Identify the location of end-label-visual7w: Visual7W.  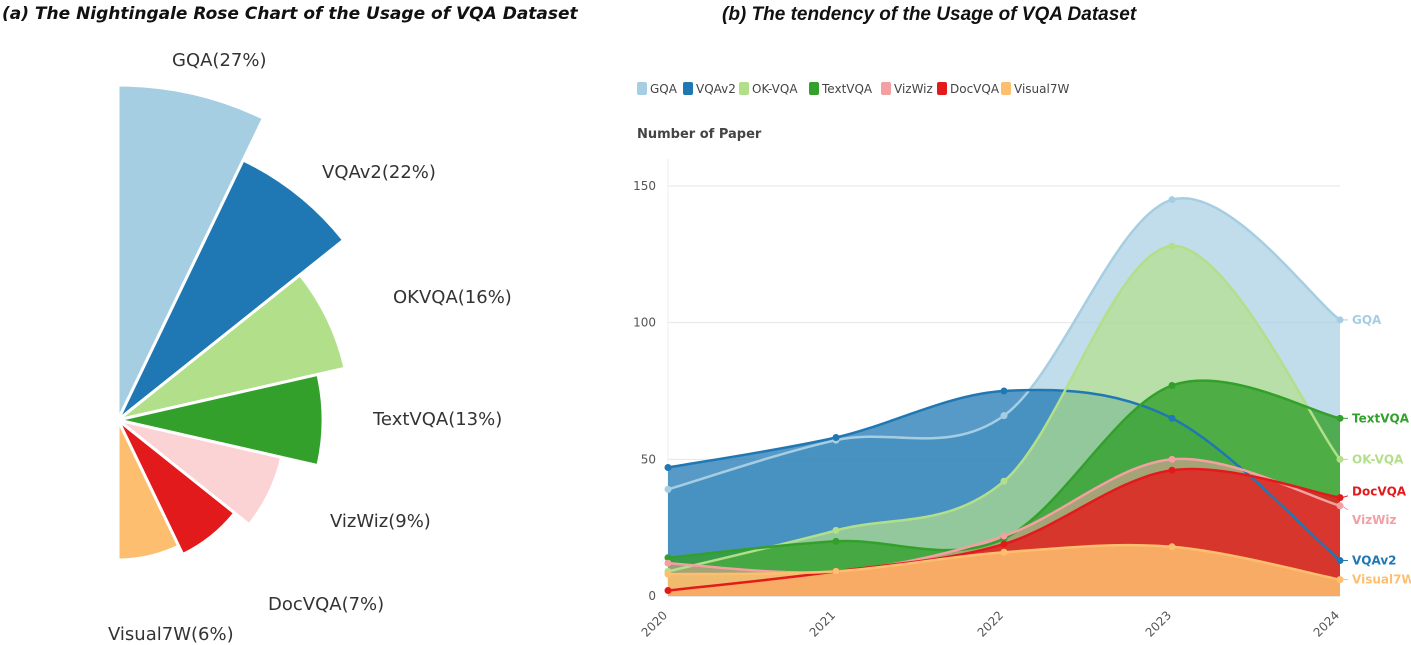
(1381, 580).